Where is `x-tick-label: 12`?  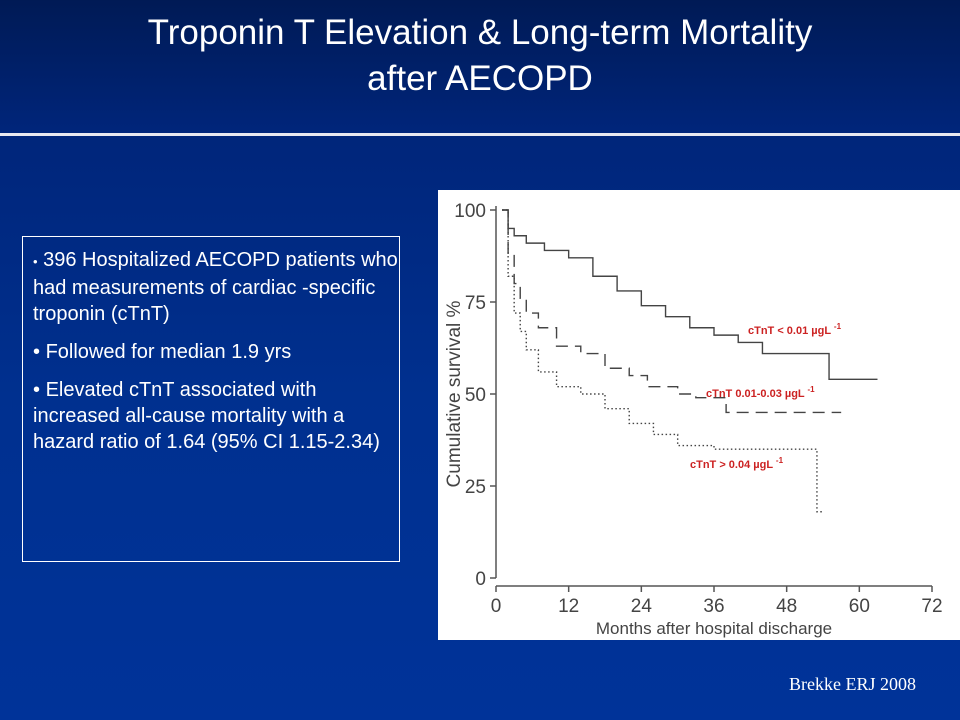
x-tick-label: 12 is located at coordinates (568, 606).